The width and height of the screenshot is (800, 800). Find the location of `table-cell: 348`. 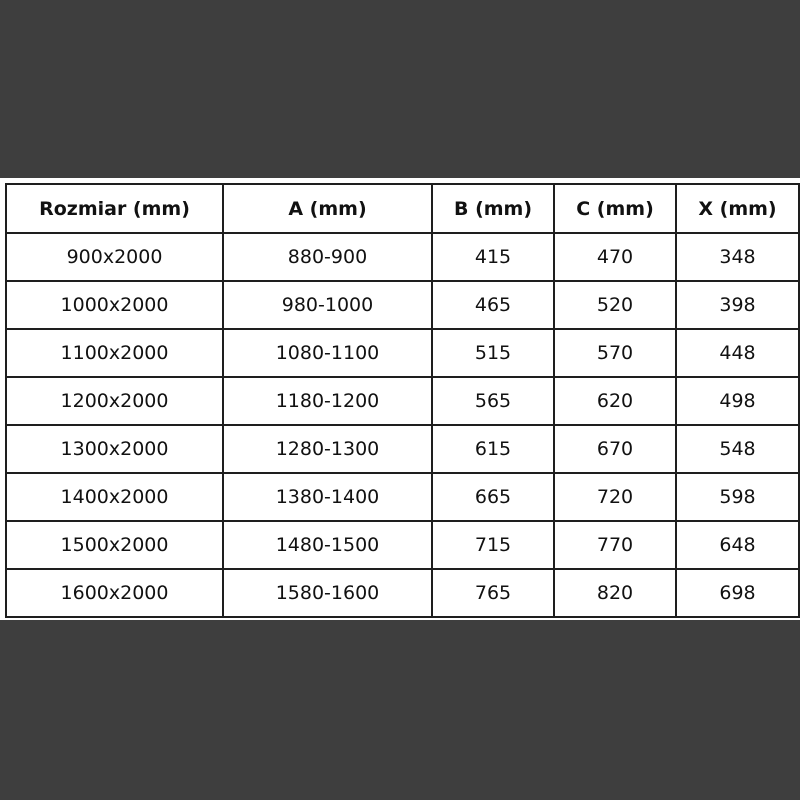

table-cell: 348 is located at coordinates (737, 257).